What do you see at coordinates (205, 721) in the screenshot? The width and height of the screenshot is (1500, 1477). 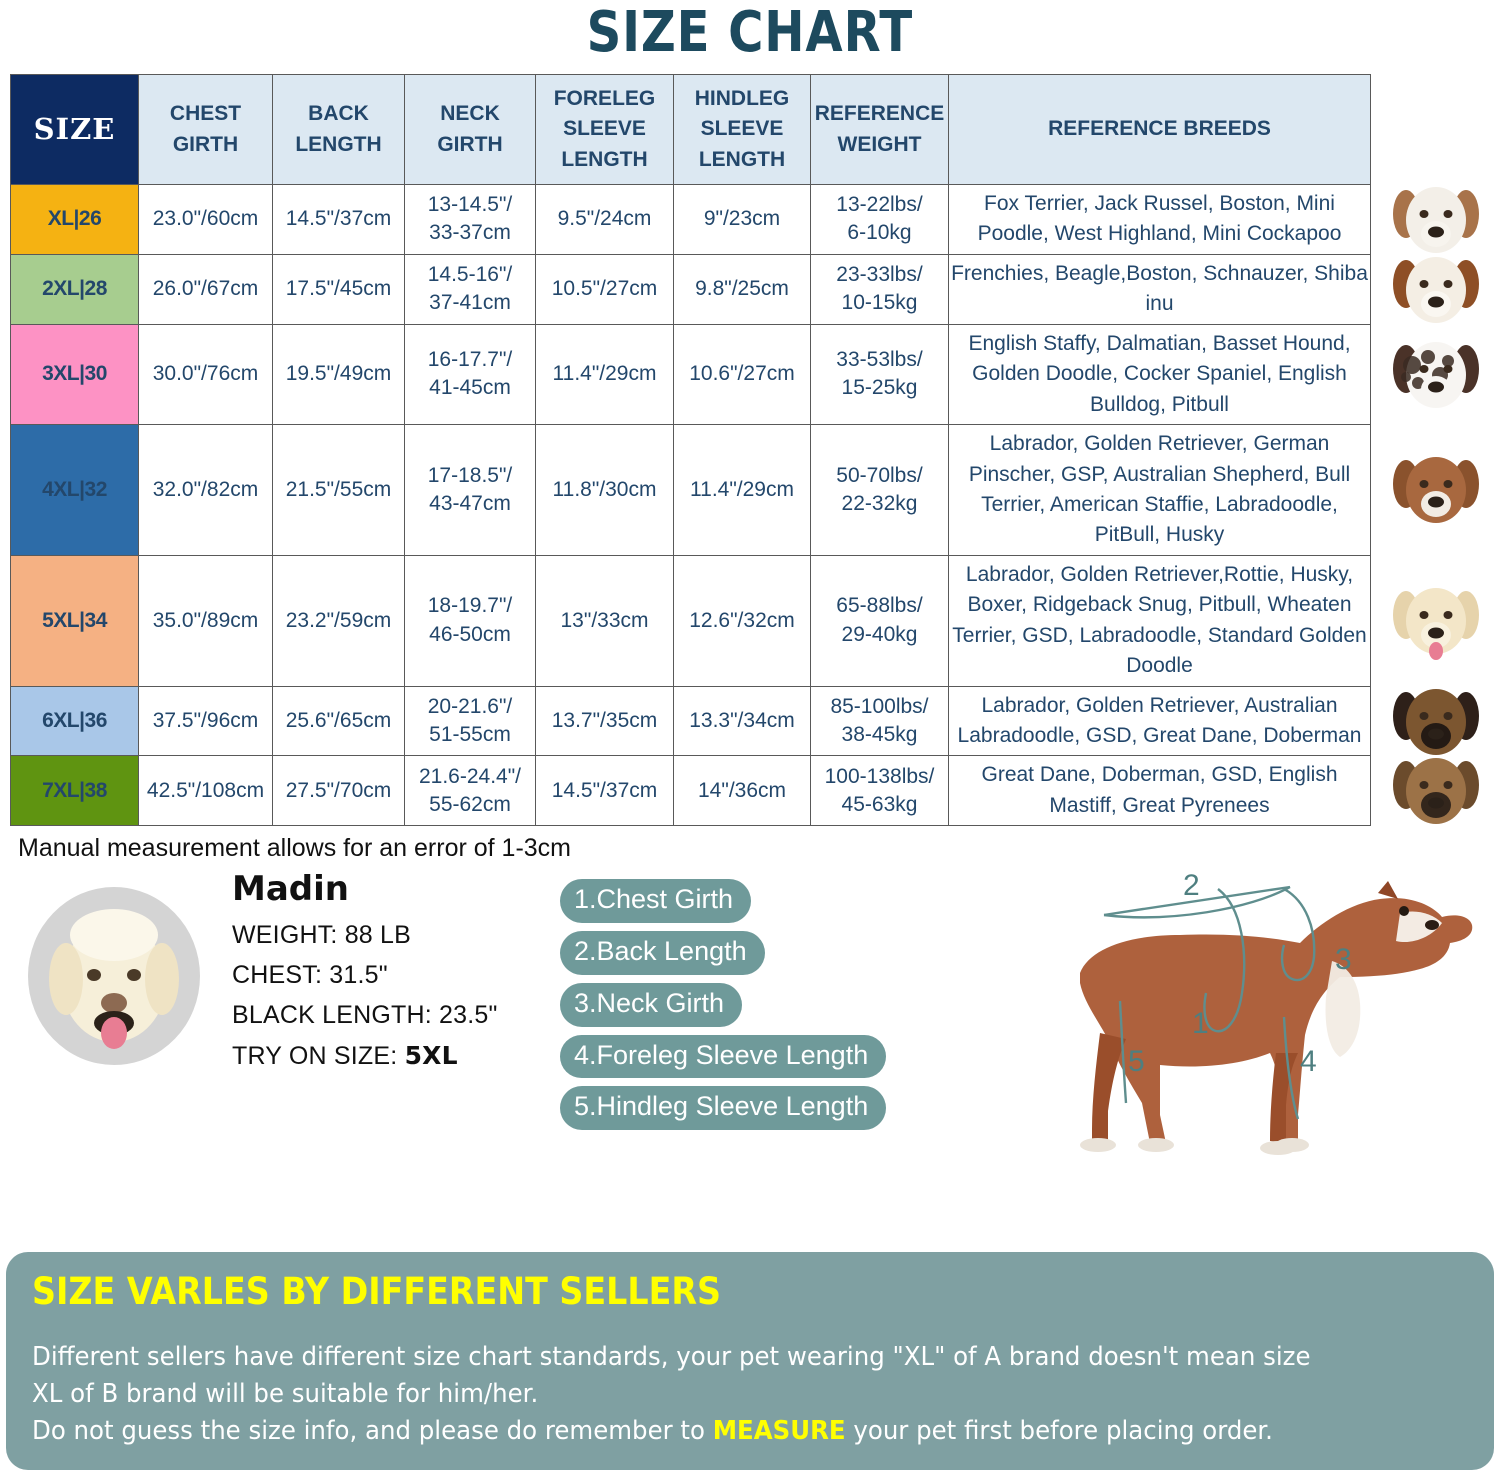 I see `cell-chest-girth-5: 37.5"/96cm` at bounding box center [205, 721].